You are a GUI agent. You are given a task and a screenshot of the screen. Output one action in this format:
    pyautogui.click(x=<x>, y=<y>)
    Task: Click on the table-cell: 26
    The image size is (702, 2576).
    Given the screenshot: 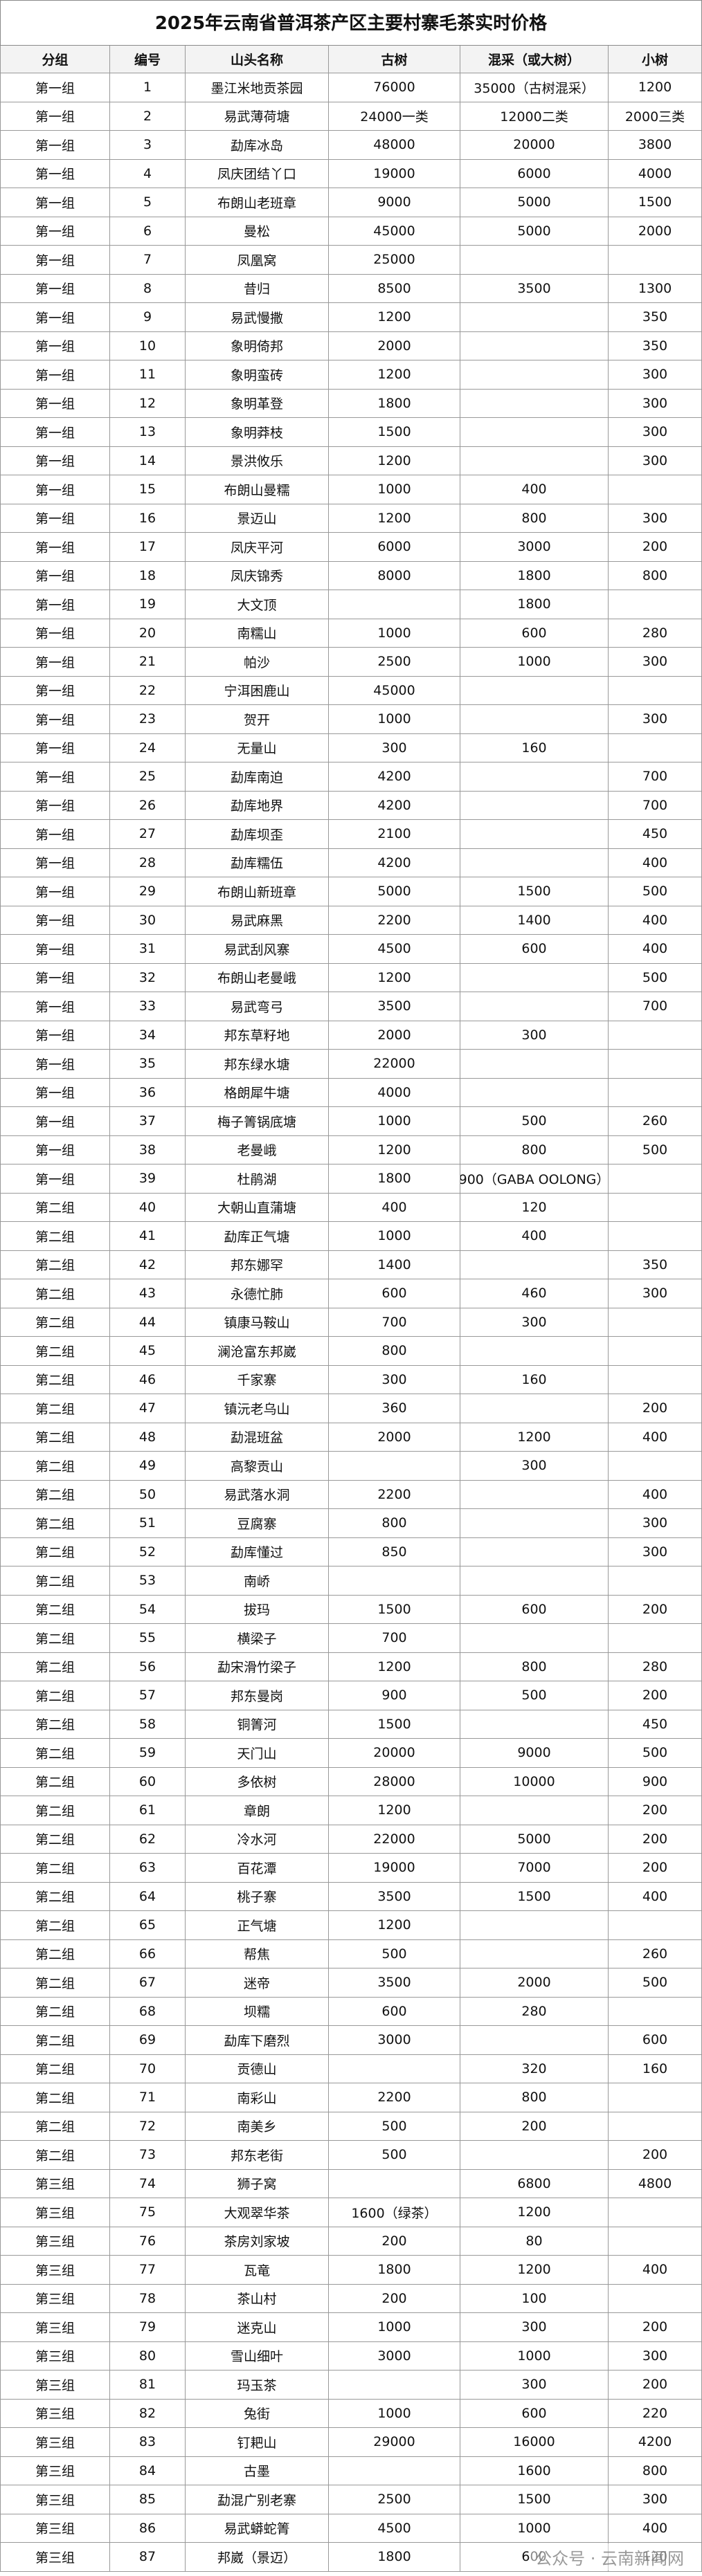 What is the action you would take?
    pyautogui.click(x=148, y=805)
    